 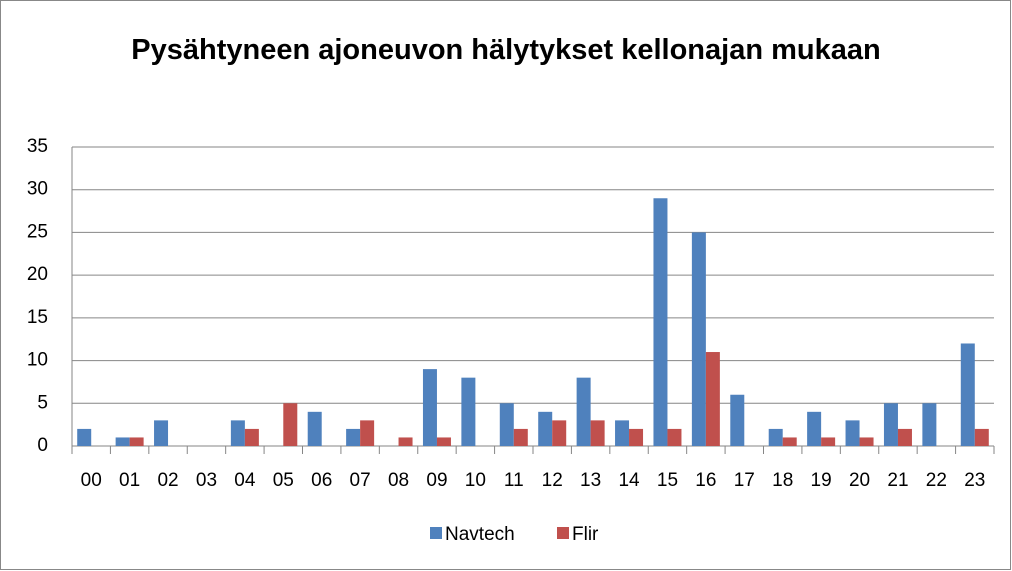 I want to click on x-tick-label: 10, so click(x=475, y=480).